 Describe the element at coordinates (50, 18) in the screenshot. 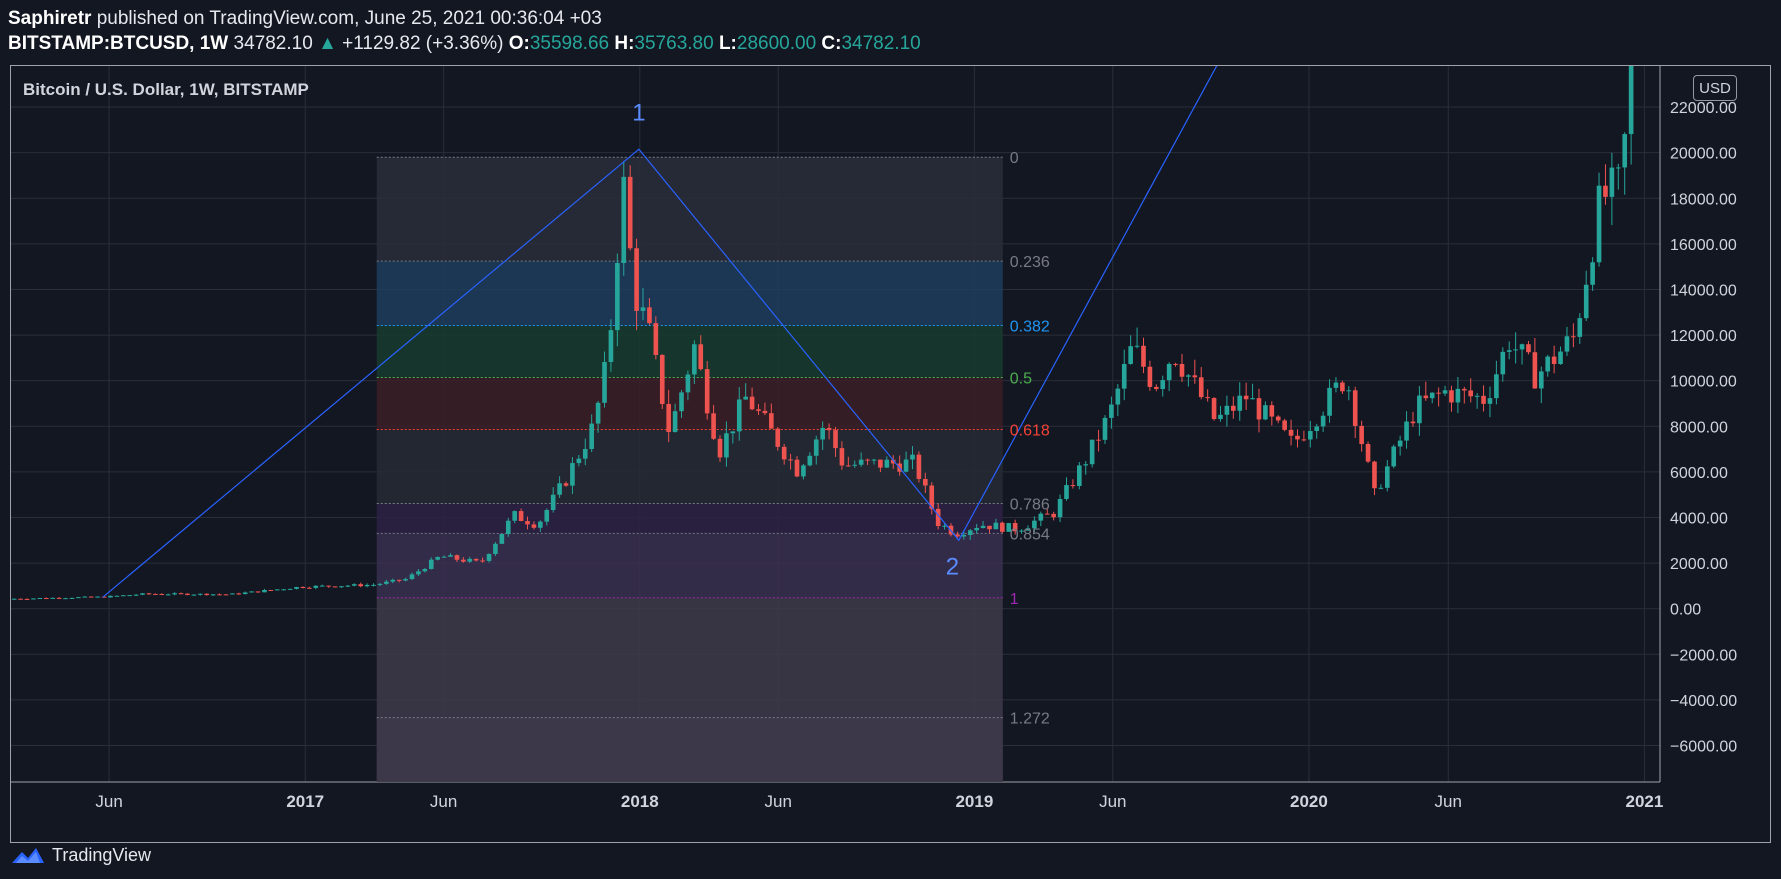

I see `author-name: Saphiretr` at that location.